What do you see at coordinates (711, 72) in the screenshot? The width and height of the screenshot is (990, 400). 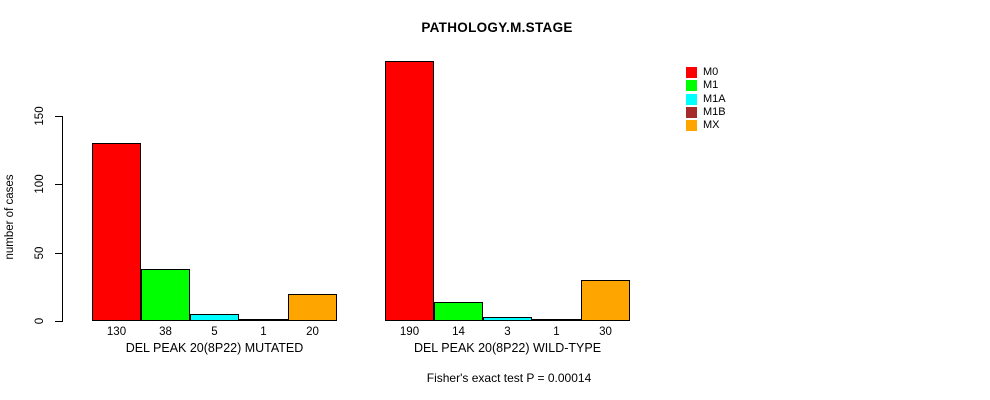 I see `legend-label-M0: M0` at bounding box center [711, 72].